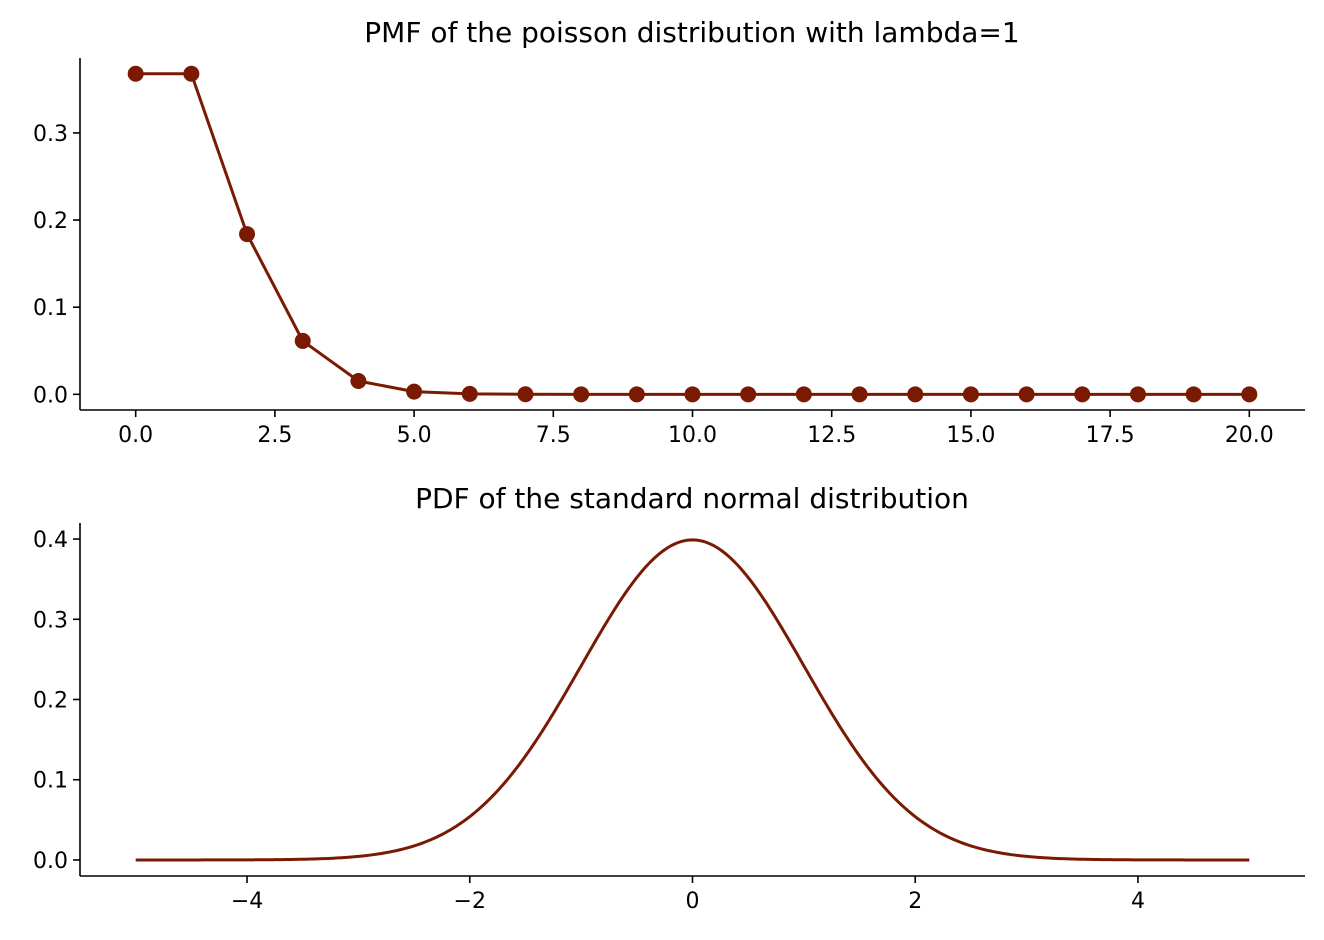 The width and height of the screenshot is (1324, 940). What do you see at coordinates (247, 901) in the screenshot?
I see `x-tick-label: −4` at bounding box center [247, 901].